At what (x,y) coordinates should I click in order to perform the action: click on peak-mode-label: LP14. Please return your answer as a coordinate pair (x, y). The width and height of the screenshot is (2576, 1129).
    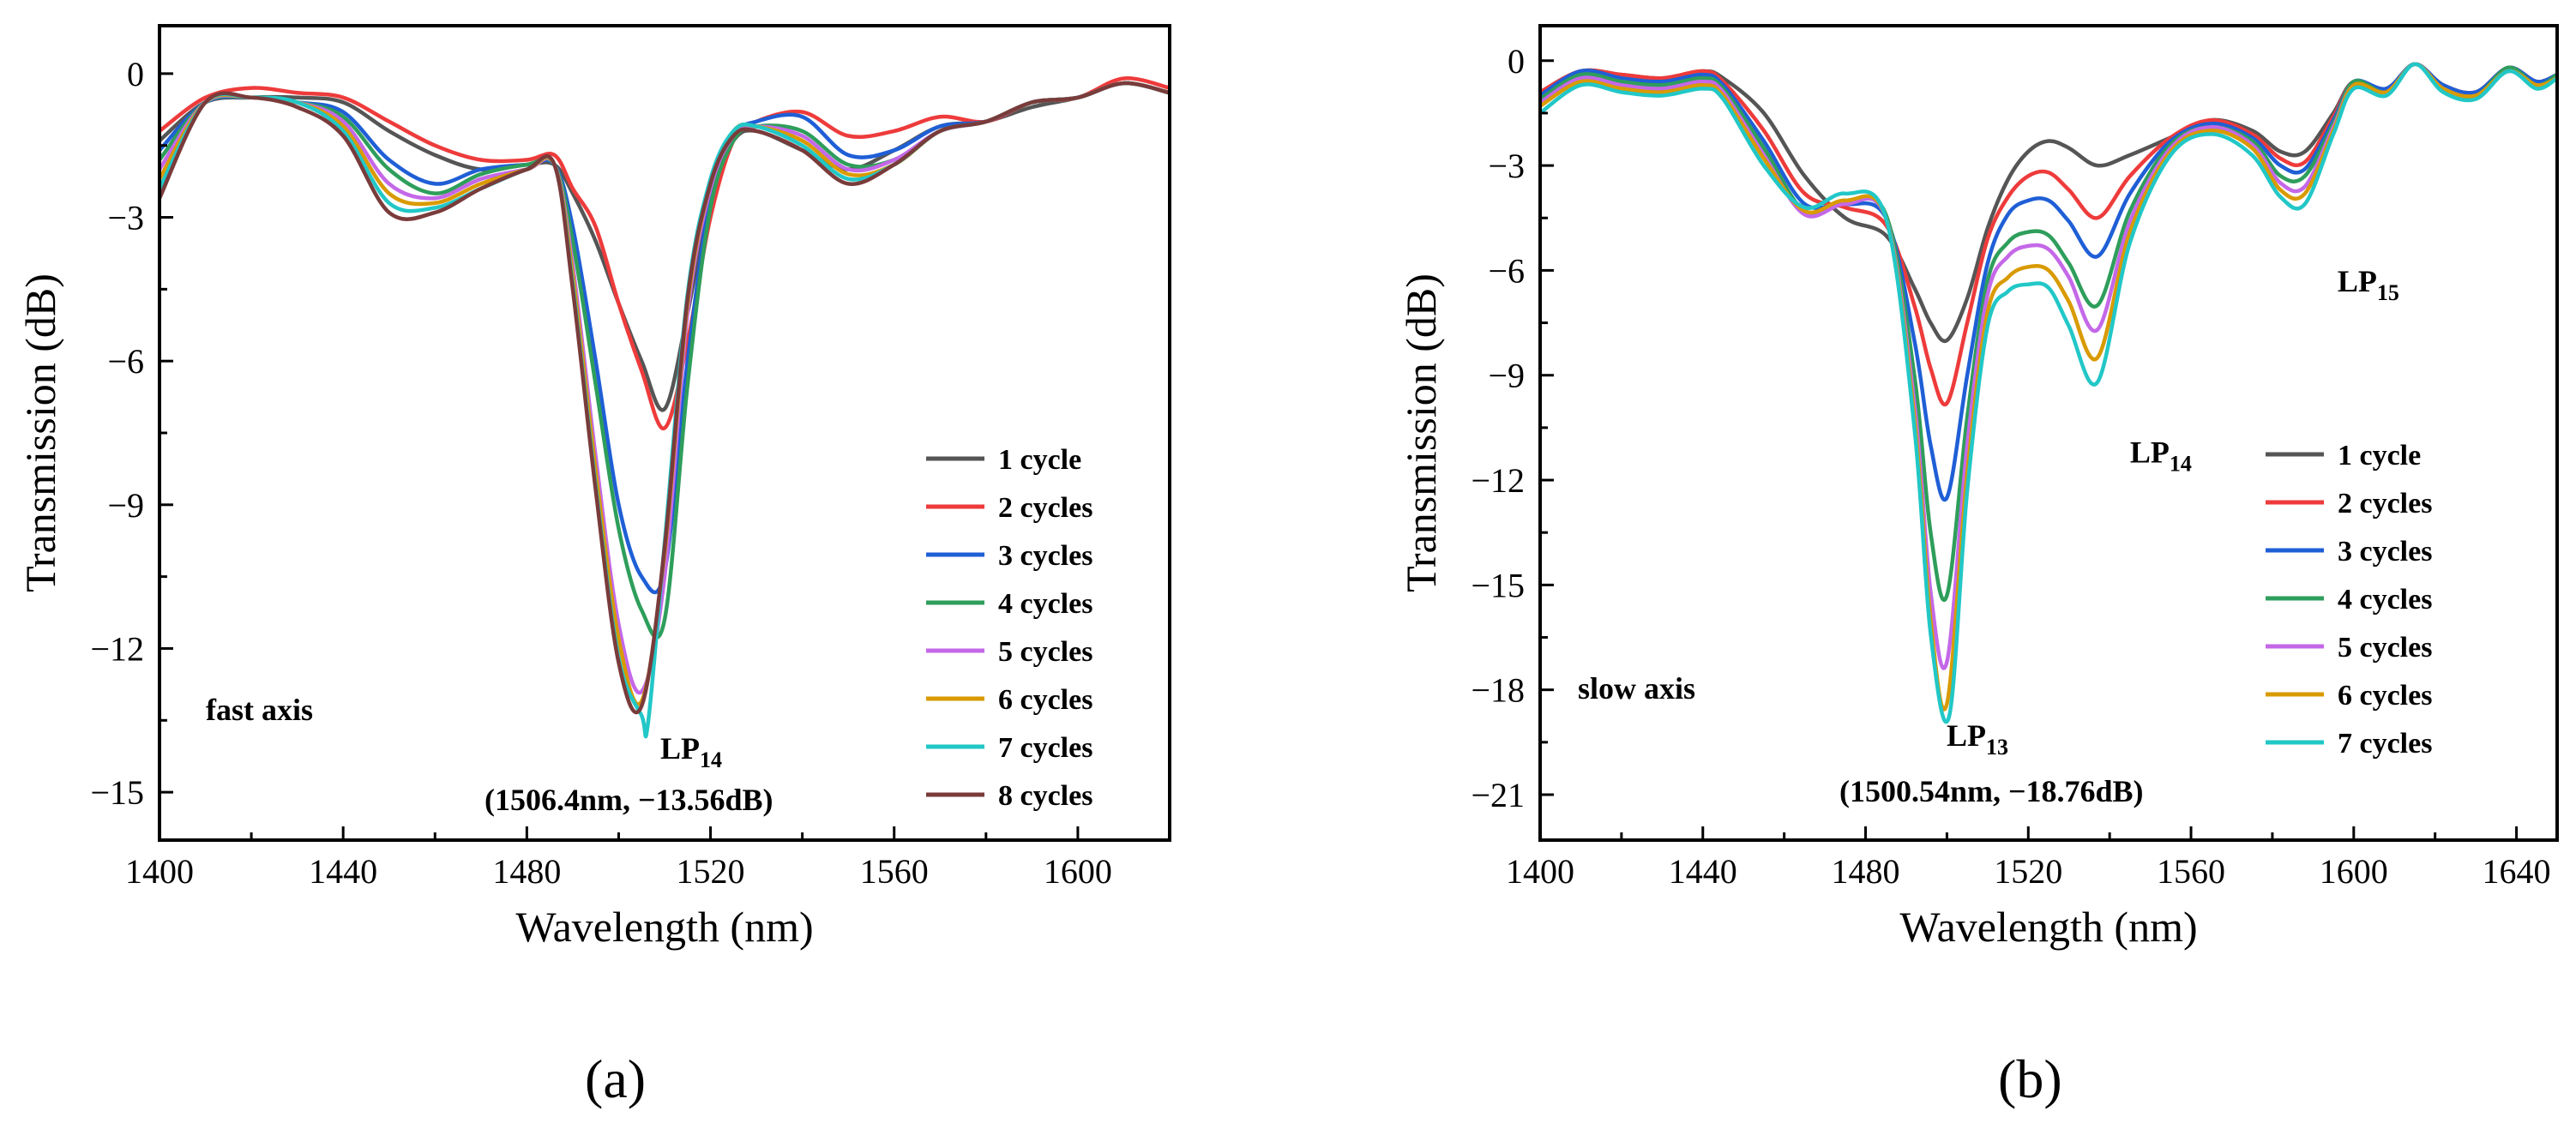
    Looking at the image, I should click on (691, 751).